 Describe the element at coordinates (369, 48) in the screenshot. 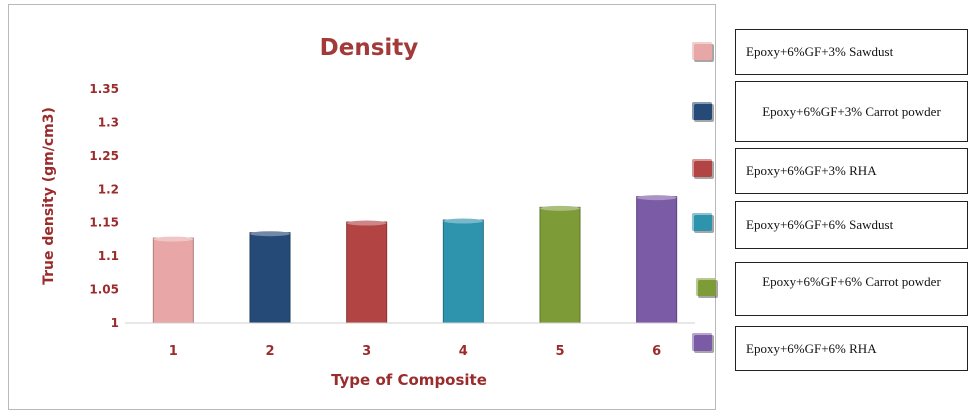

I see `chart-title: Density` at that location.